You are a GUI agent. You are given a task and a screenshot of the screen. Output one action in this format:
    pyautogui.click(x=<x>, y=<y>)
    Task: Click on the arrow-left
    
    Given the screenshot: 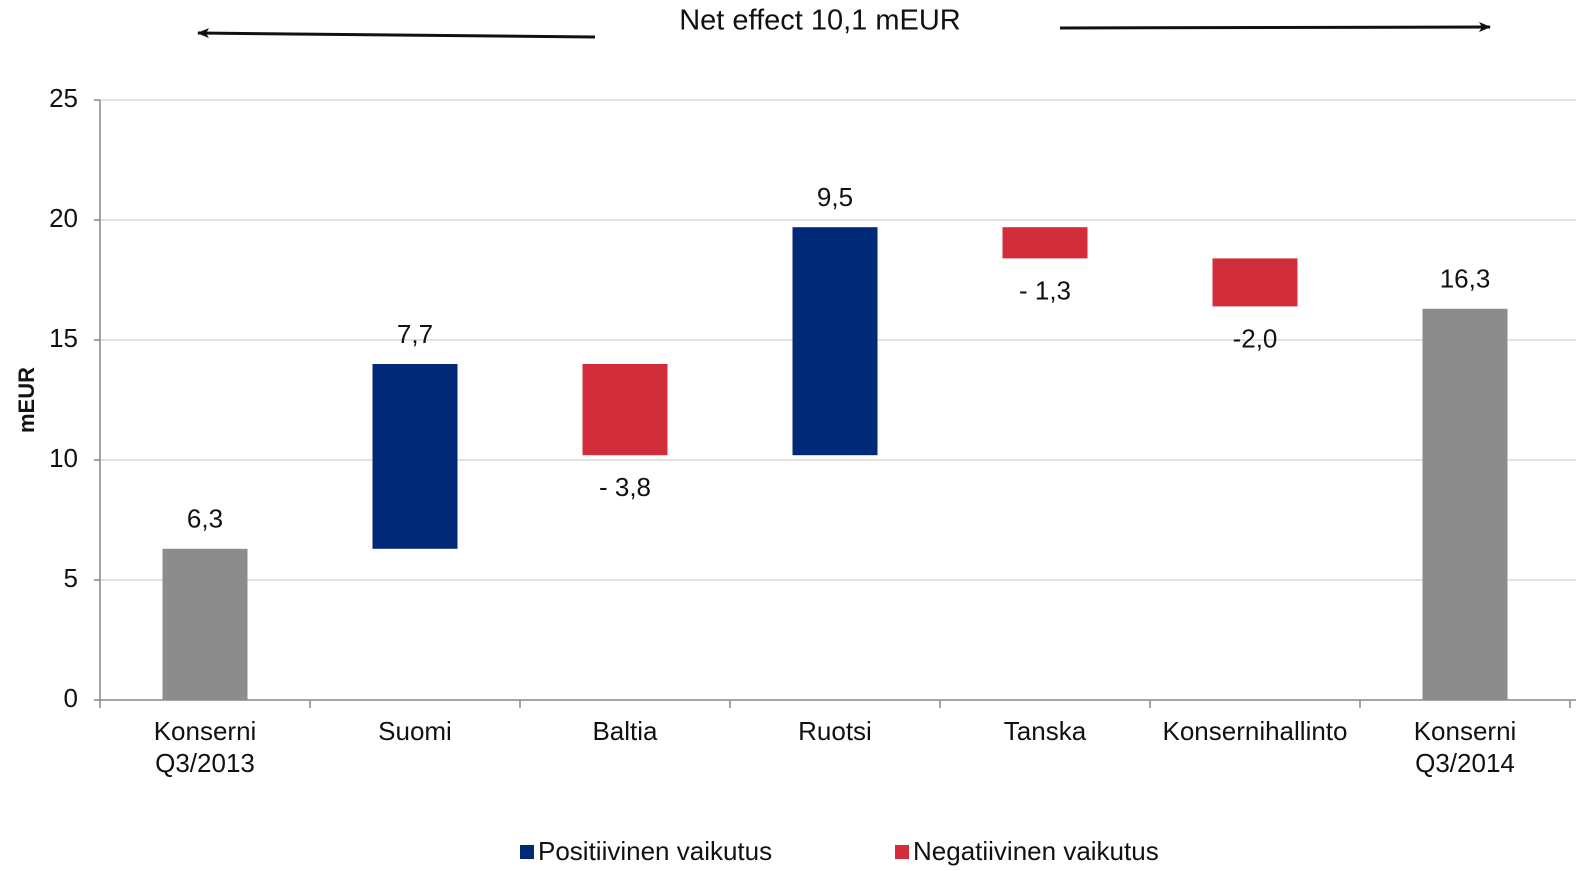 What is the action you would take?
    pyautogui.click(x=396, y=33)
    